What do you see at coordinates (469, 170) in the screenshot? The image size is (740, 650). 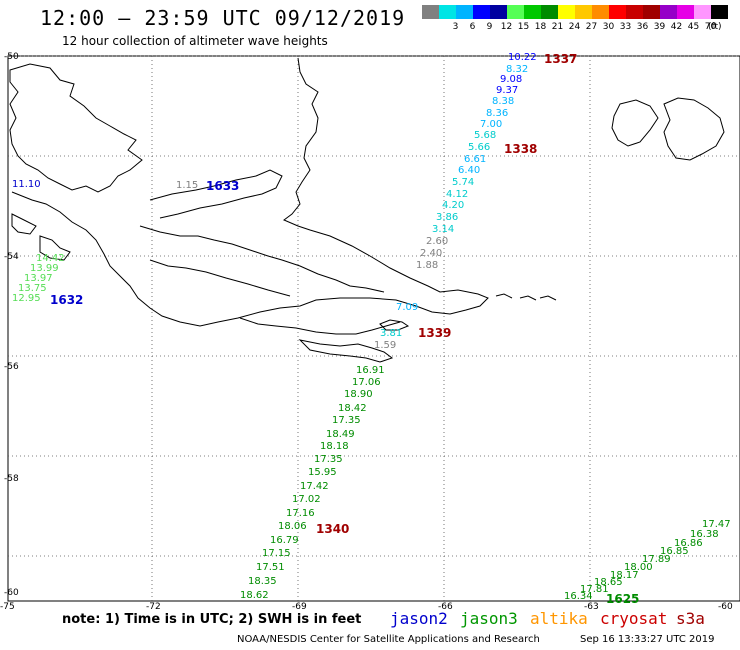 I see `wave-height-label: 6.40` at bounding box center [469, 170].